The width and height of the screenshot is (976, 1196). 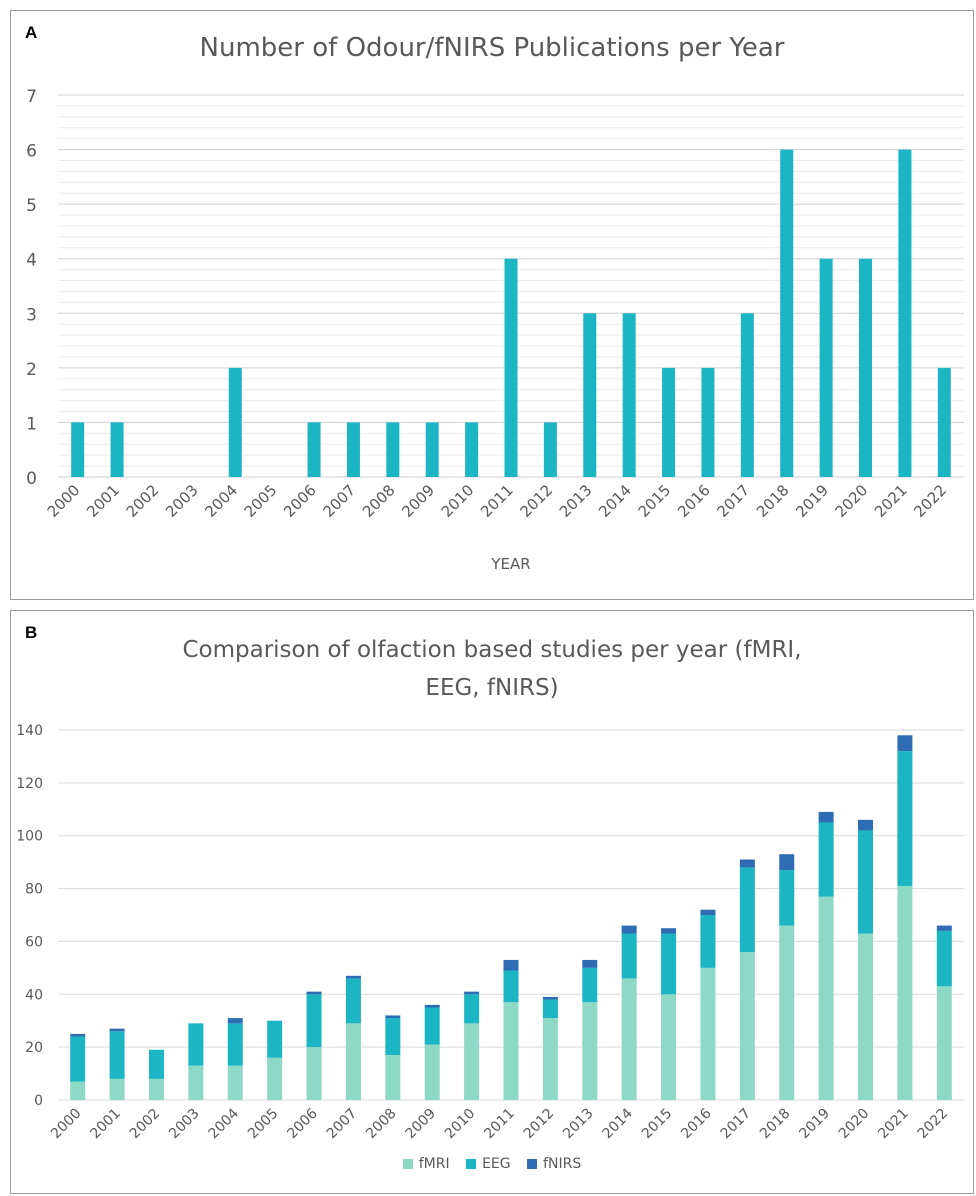 What do you see at coordinates (458, 501) in the screenshot?
I see `x-tick-label: 2010` at bounding box center [458, 501].